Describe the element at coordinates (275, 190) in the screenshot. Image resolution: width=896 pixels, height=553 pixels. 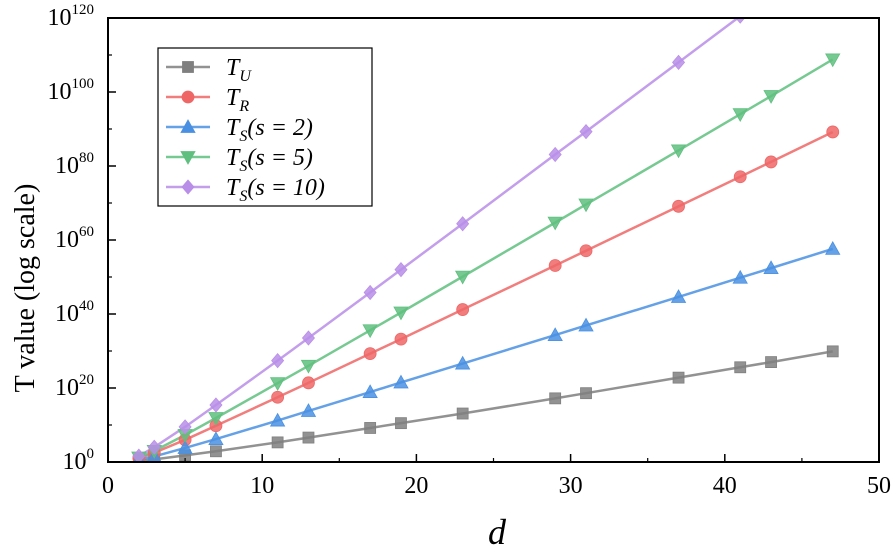
I see `legend-label: TS(s = 10)` at that location.